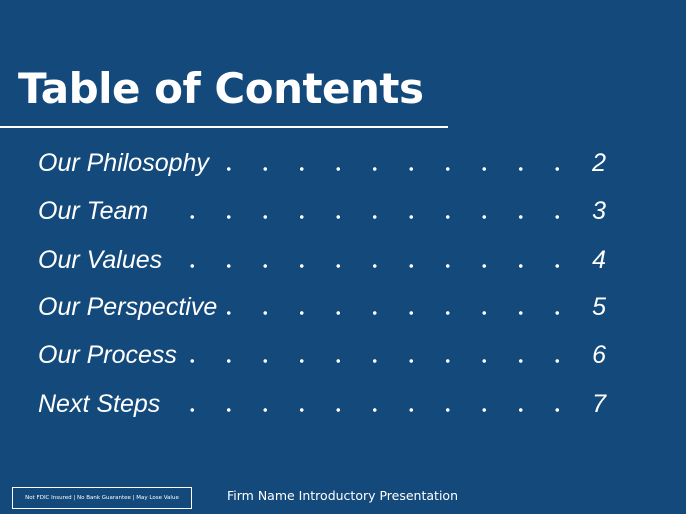  I want to click on toc-page: 4, so click(599, 260).